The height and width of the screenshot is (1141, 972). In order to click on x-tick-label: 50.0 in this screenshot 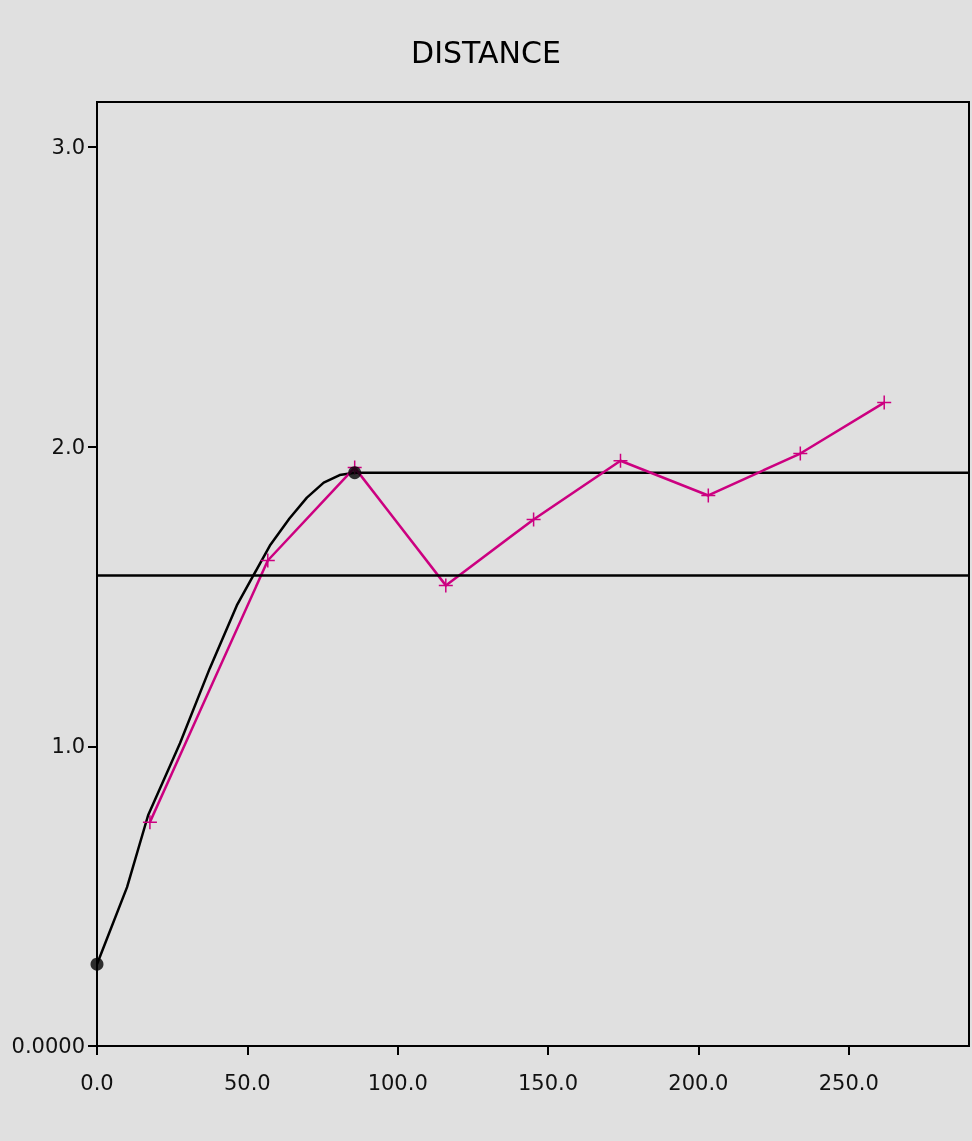, I will do `click(247, 1082)`.